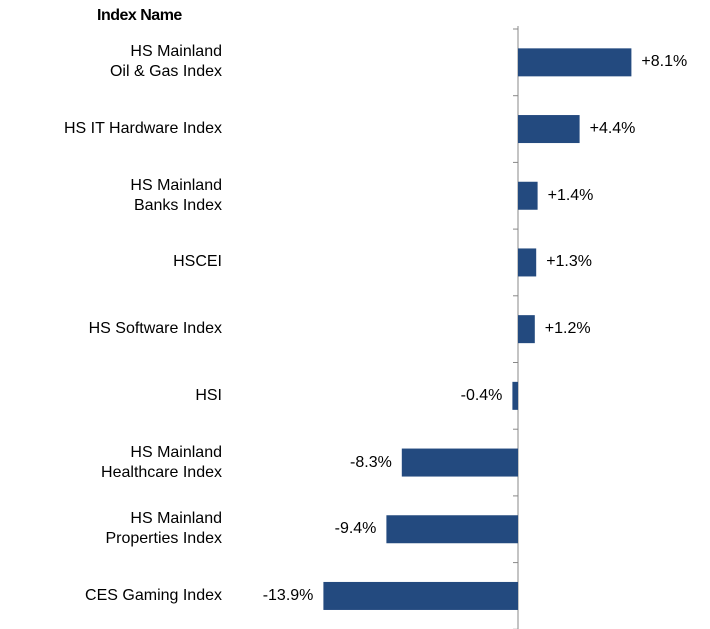 This screenshot has width=710, height=629. Describe the element at coordinates (567, 329) in the screenshot. I see `value-label: +1.2%` at that location.